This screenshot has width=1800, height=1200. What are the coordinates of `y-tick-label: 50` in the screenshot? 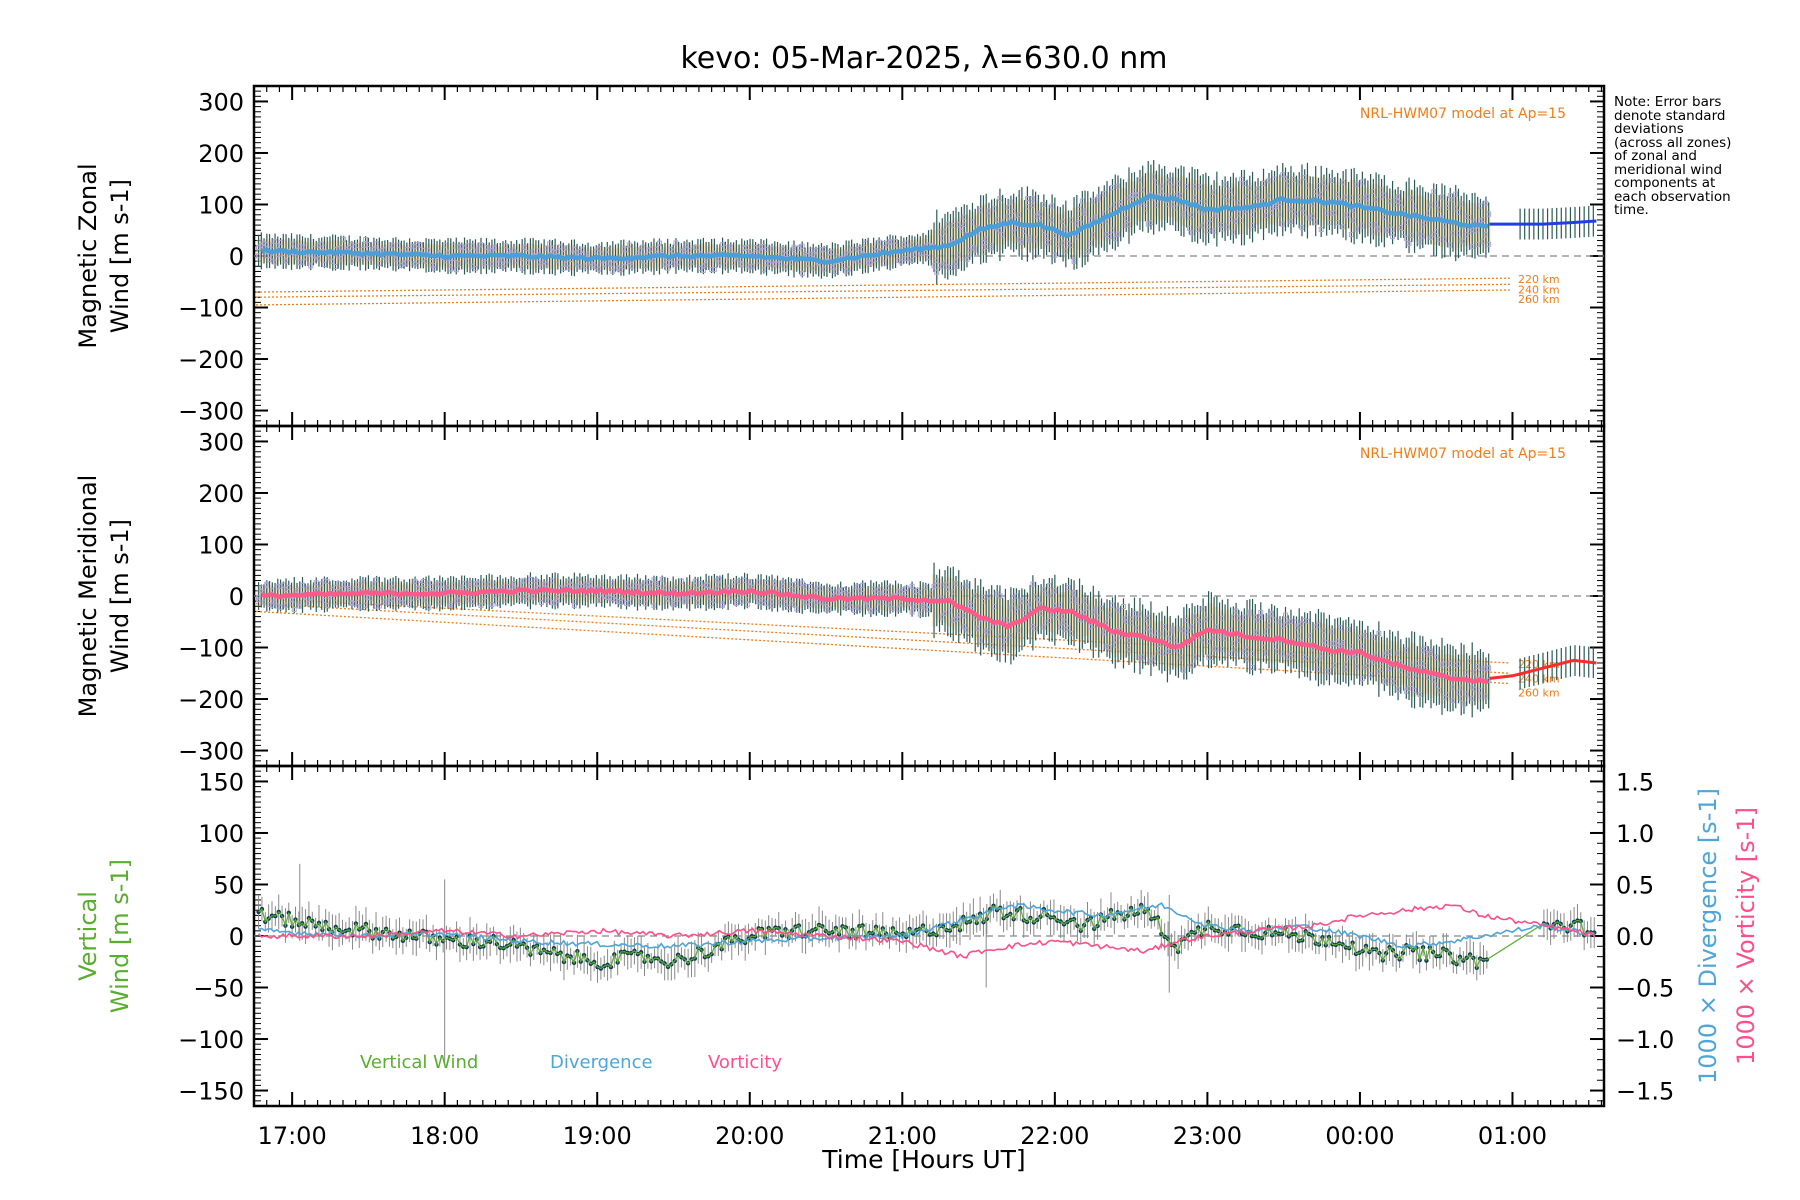 It's located at (228, 885).